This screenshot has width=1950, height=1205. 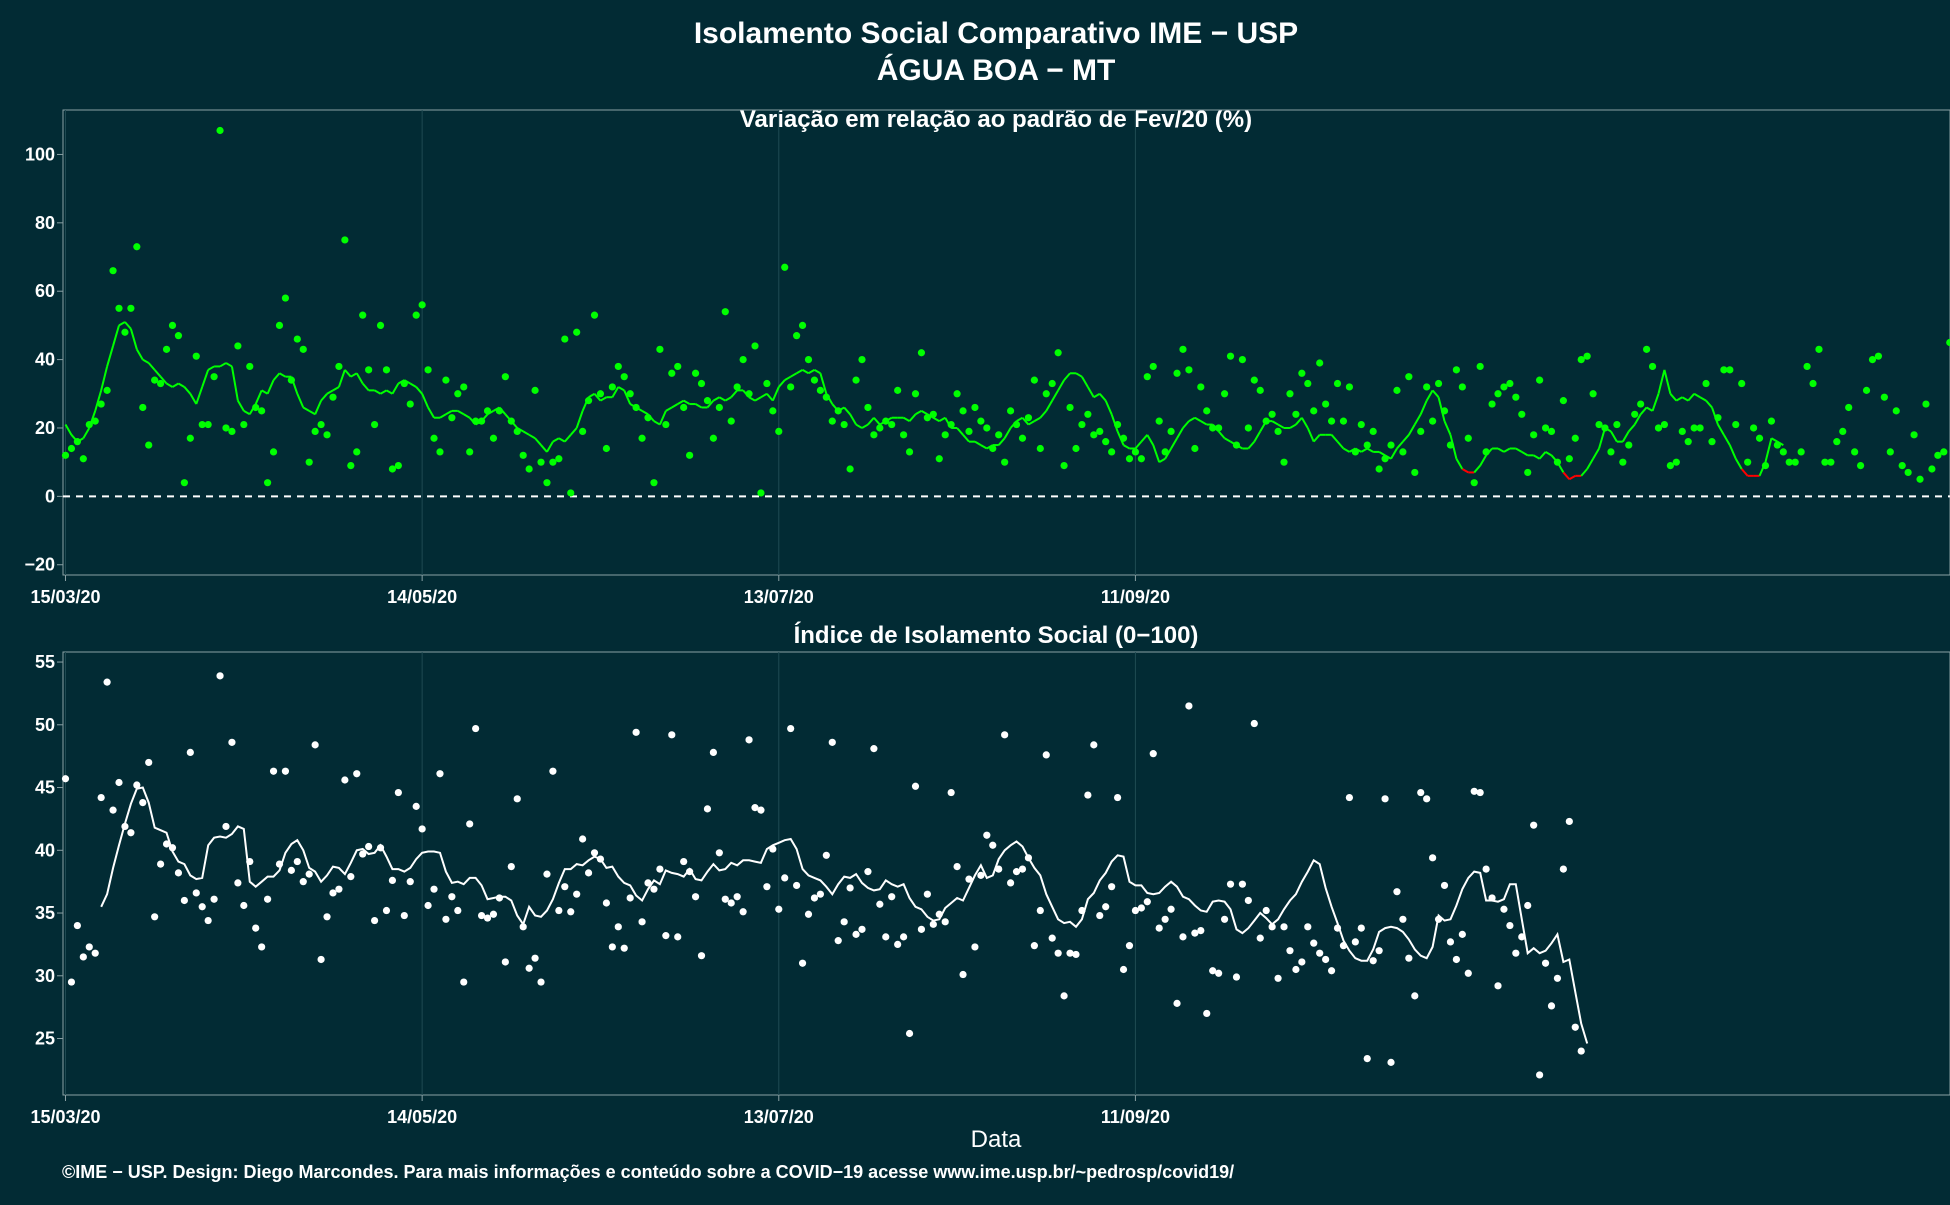 I want to click on y-tick-label: 45, so click(x=45, y=788).